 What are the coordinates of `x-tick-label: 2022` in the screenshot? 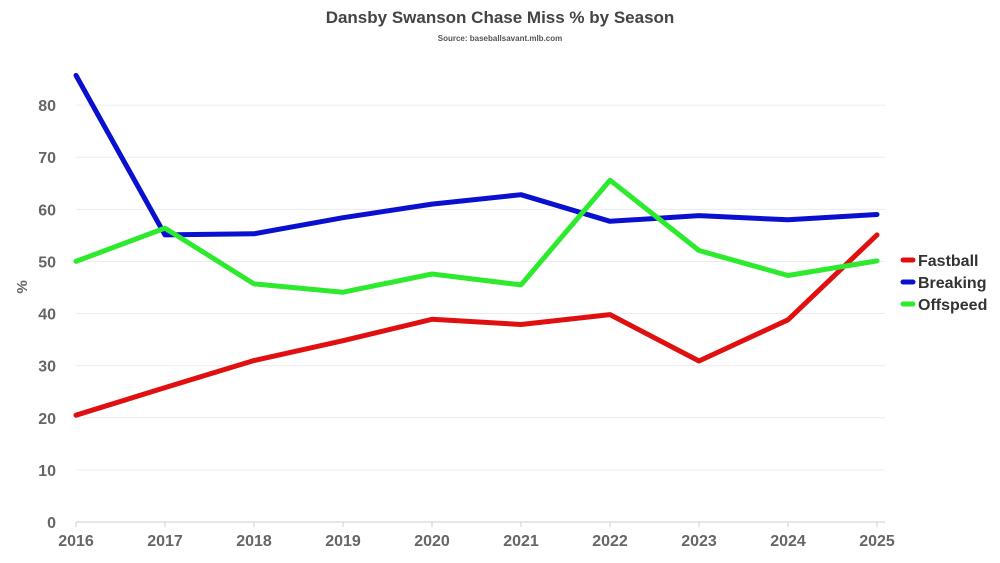 It's located at (610, 541).